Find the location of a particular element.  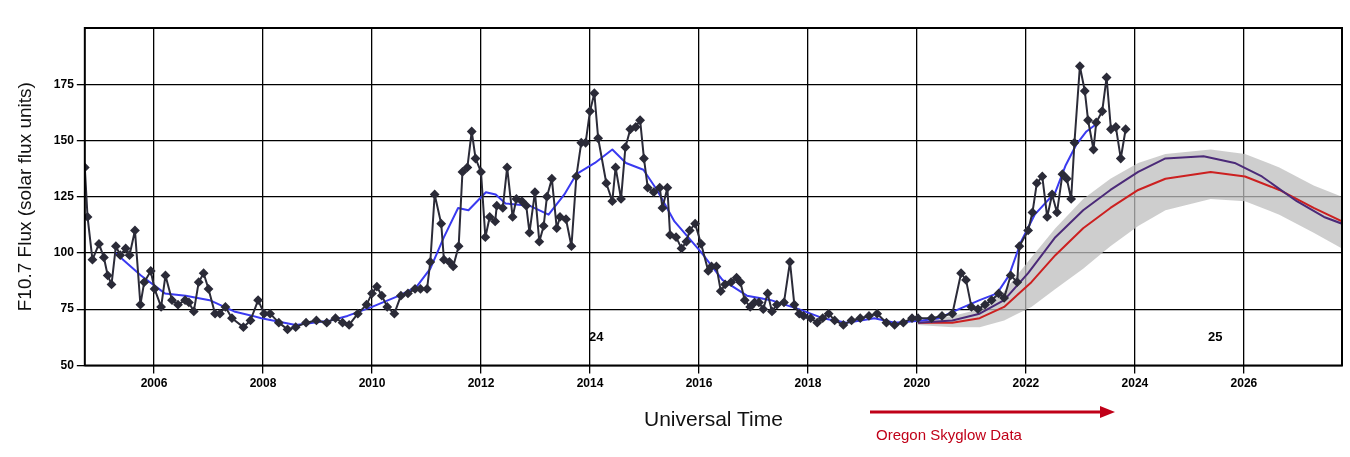

x-tick-label: 2014 is located at coordinates (590, 382).